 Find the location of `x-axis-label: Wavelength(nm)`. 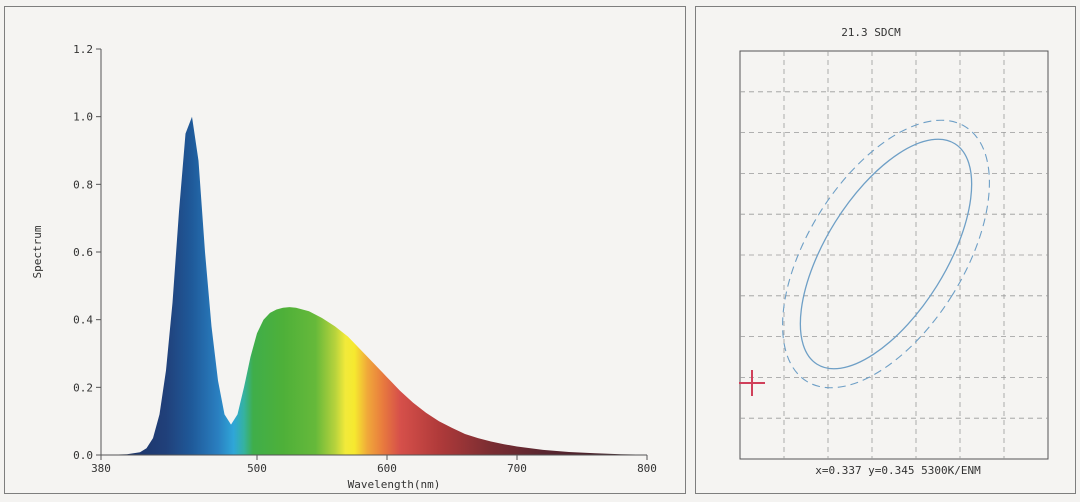

x-axis-label: Wavelength(nm) is located at coordinates (394, 484).